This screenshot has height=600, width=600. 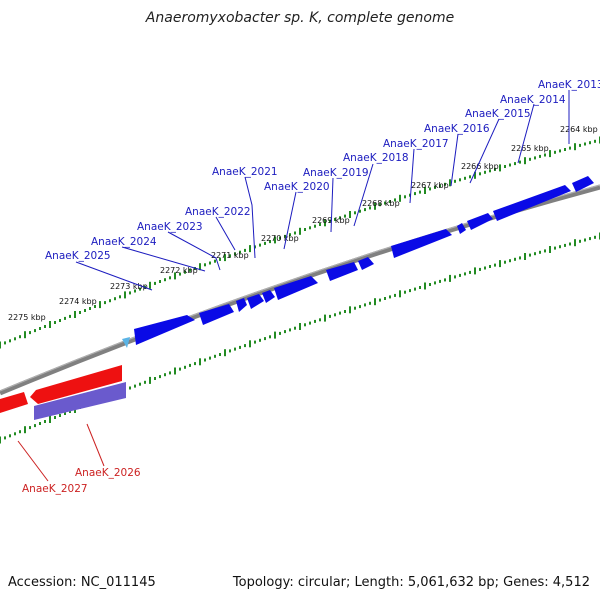 What do you see at coordinates (421, 243) in the screenshot?
I see `gene-arrow-anaek-2017` at bounding box center [421, 243].